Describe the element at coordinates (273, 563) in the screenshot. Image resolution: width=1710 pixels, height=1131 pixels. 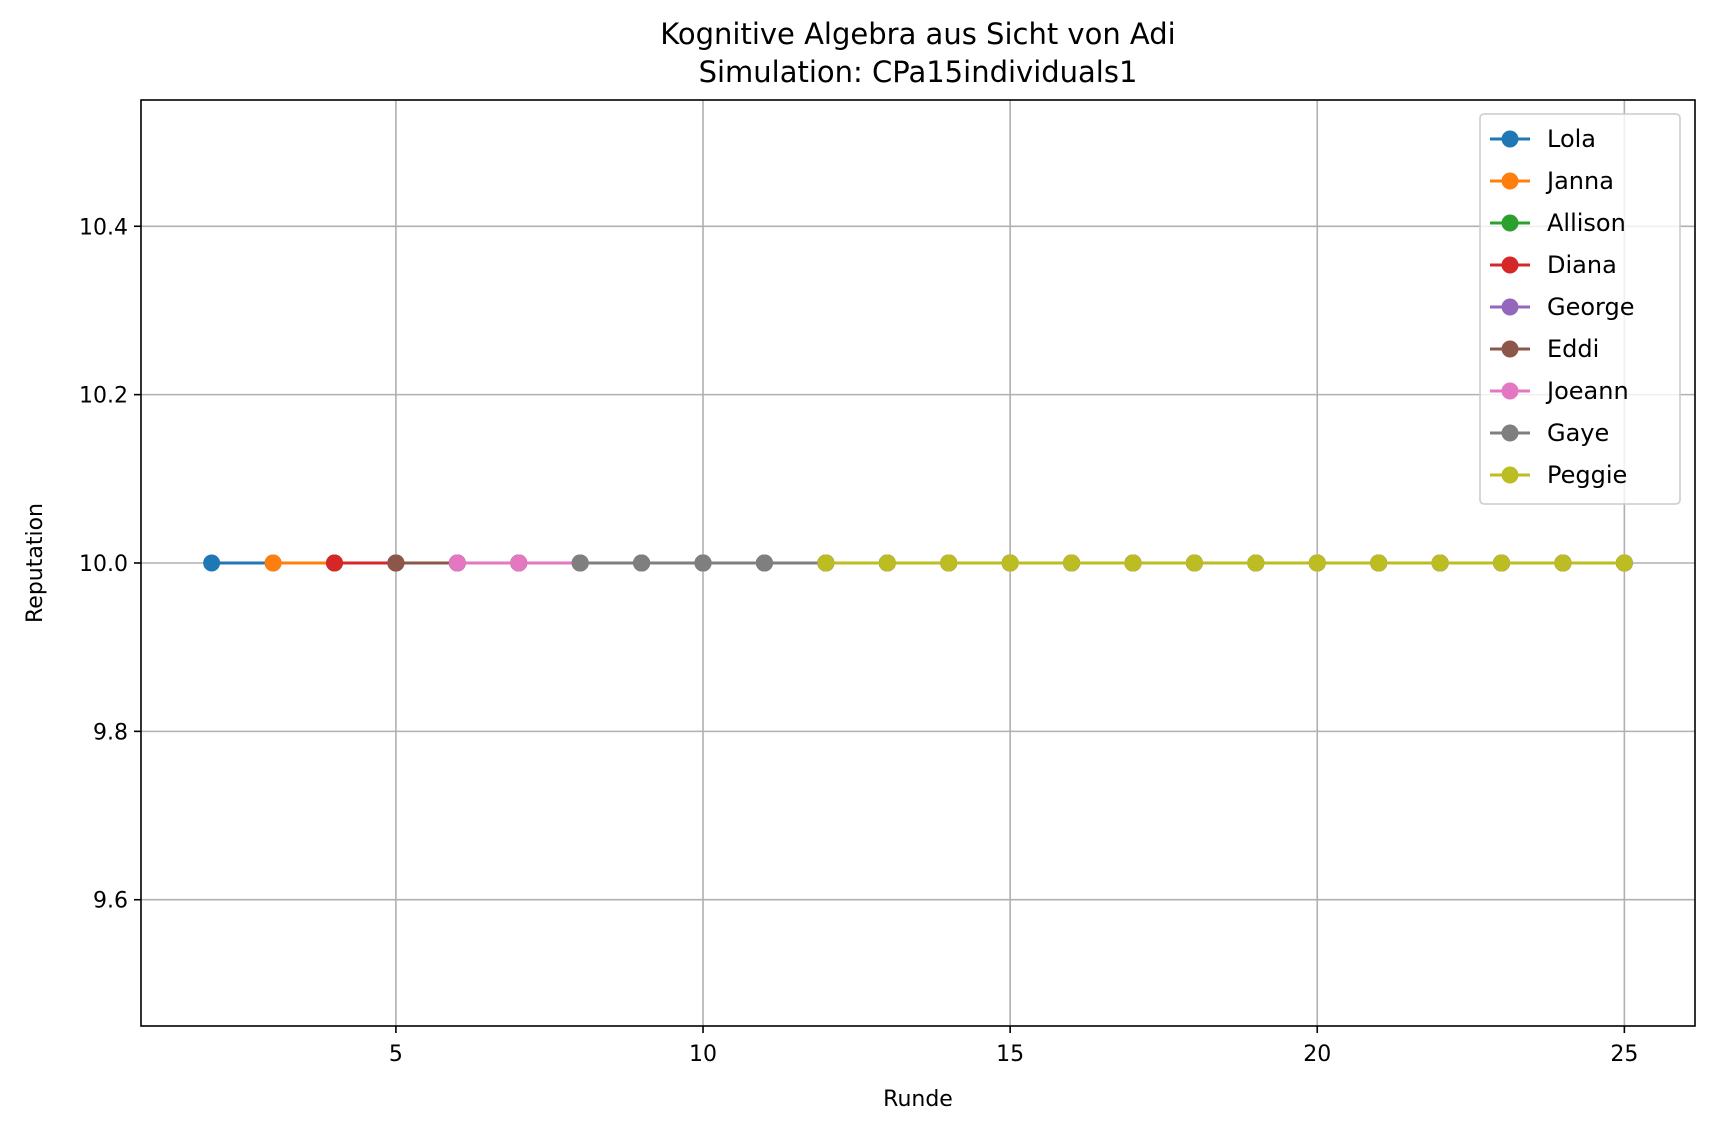
I see `data-point-janna` at that location.